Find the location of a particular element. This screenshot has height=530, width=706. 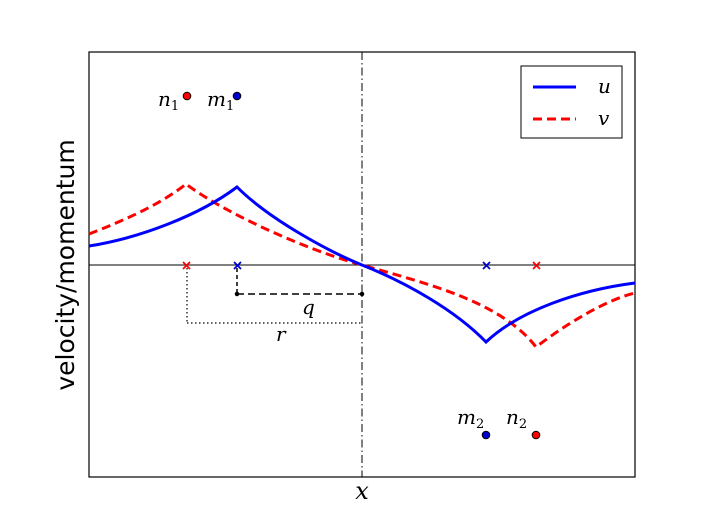

marker-n2-x is located at coordinates (536, 265).